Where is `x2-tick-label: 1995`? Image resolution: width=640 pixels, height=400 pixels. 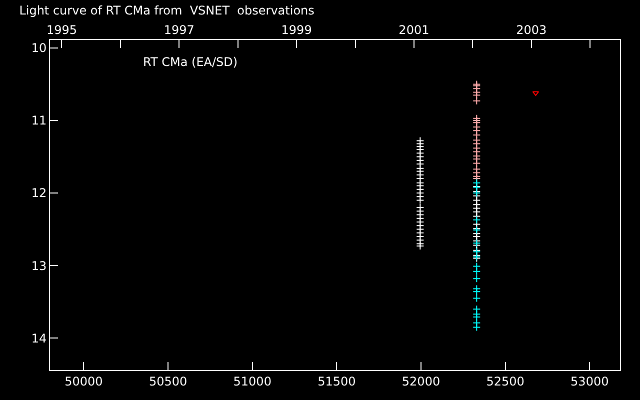
x2-tick-label: 1995 is located at coordinates (62, 30).